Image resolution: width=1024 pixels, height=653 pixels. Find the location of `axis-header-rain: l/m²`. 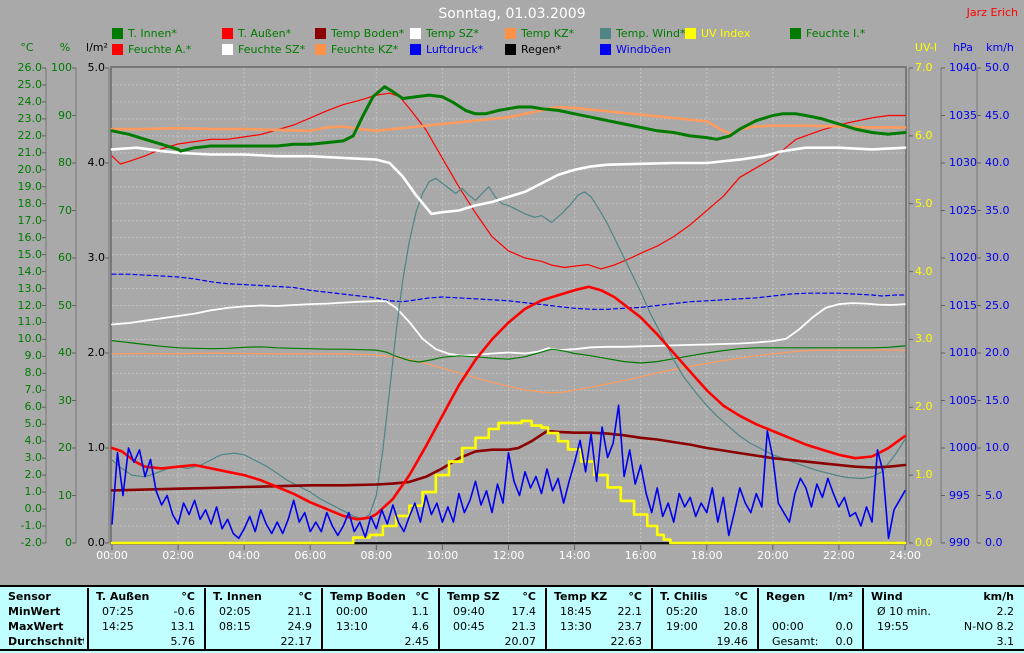

axis-header-rain: l/m² is located at coordinates (97, 47).